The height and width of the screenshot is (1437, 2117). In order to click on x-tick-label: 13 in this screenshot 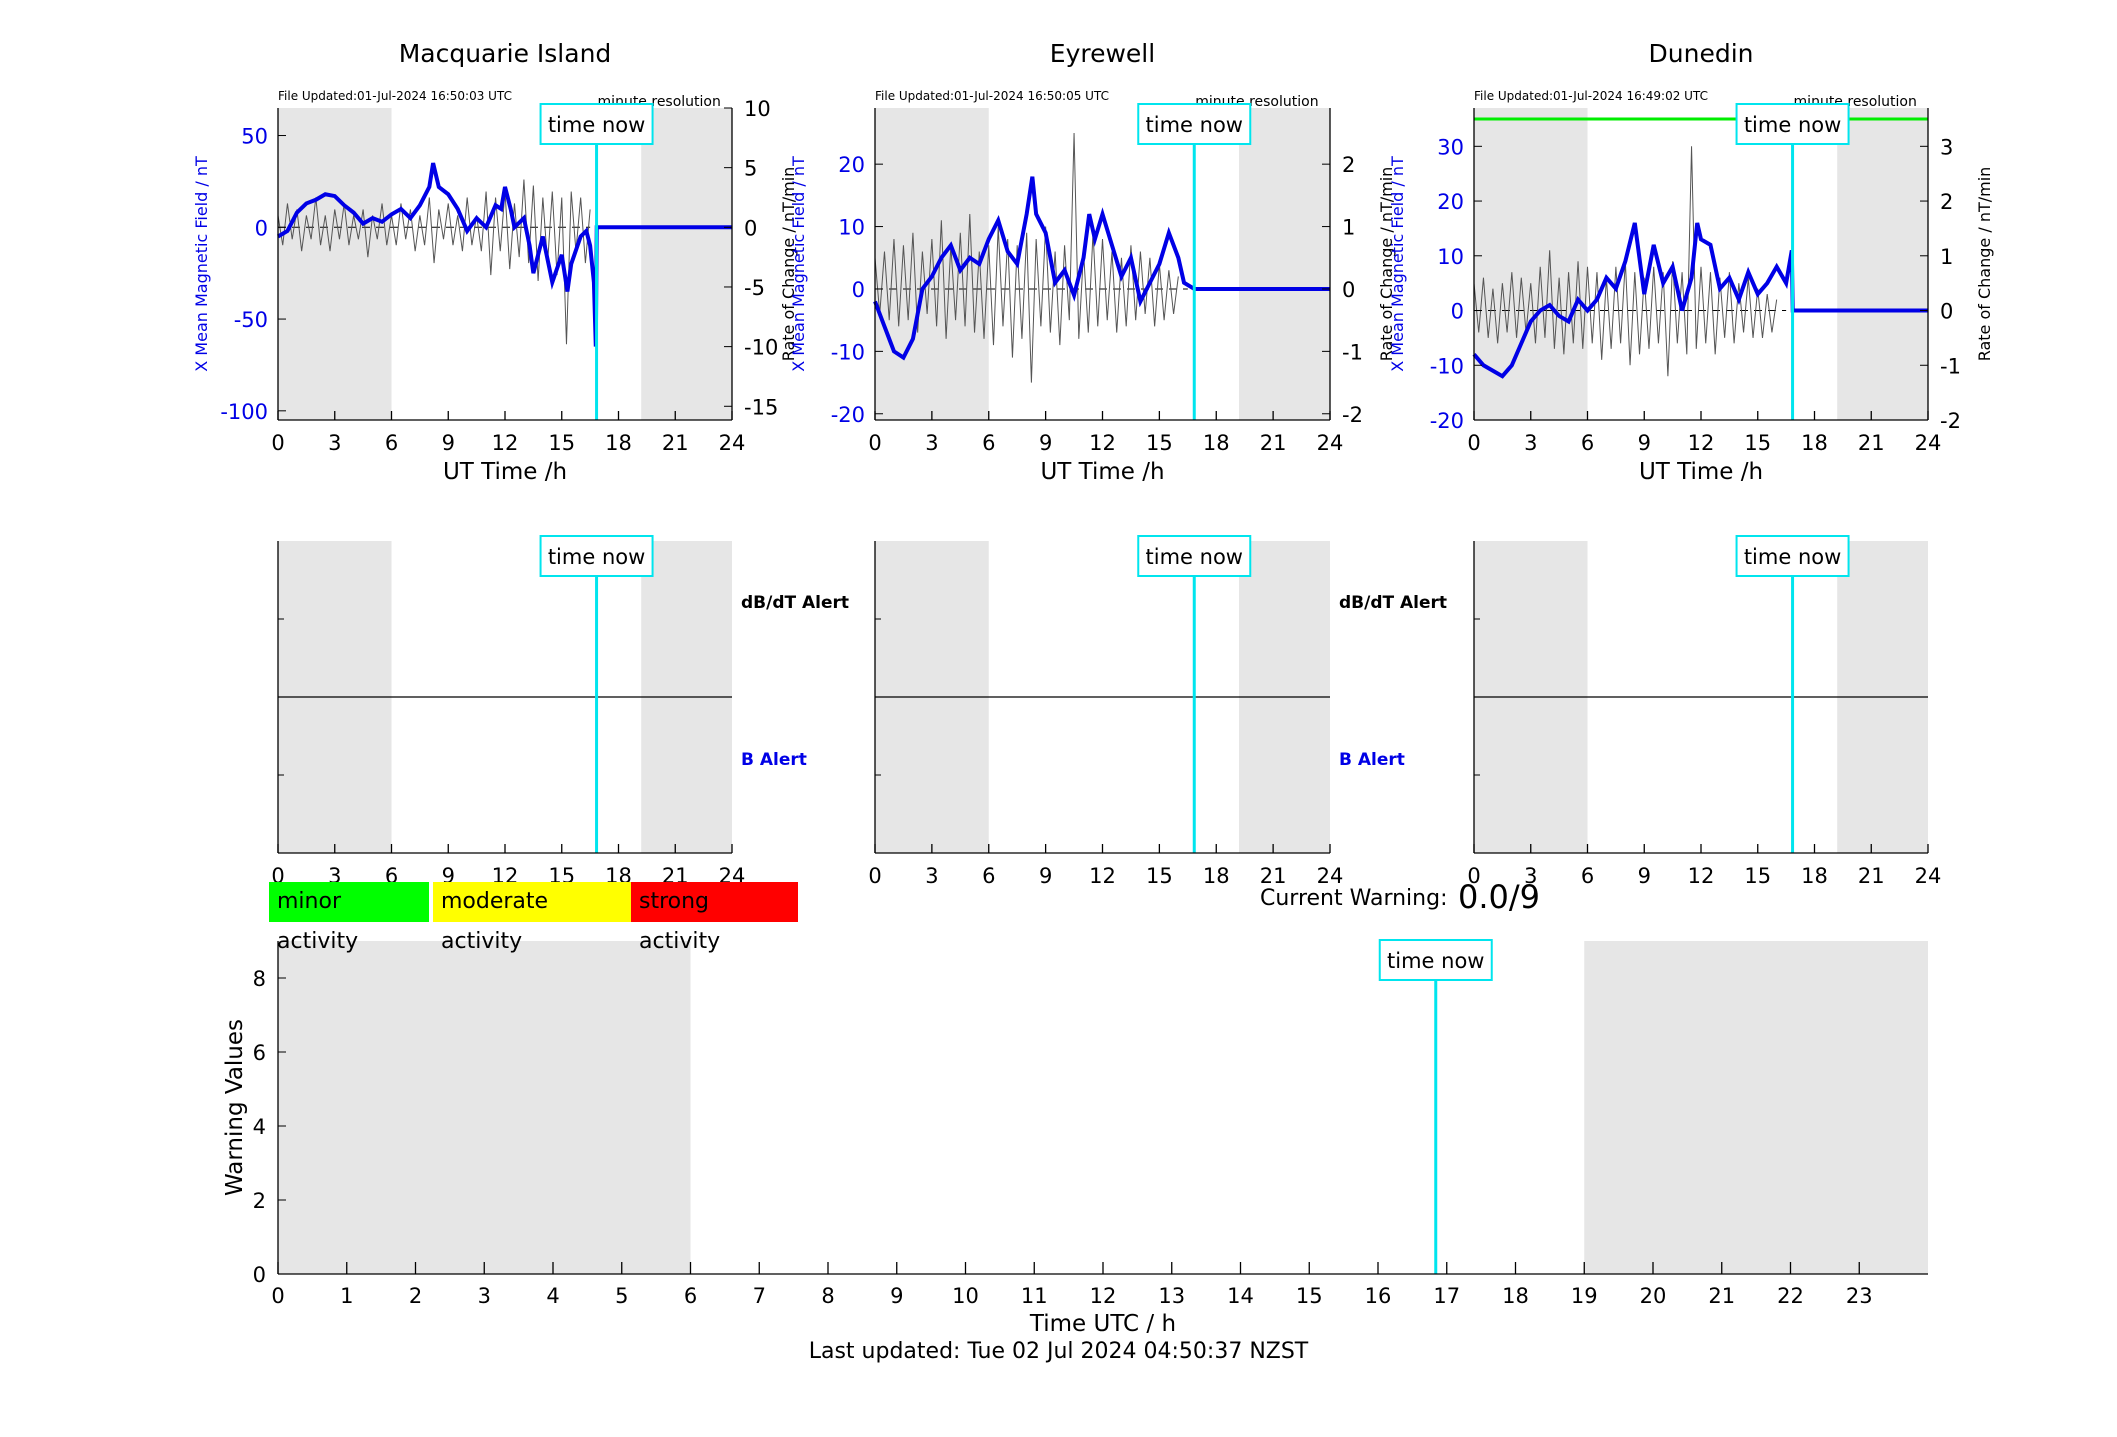, I will do `click(1171, 1296)`.